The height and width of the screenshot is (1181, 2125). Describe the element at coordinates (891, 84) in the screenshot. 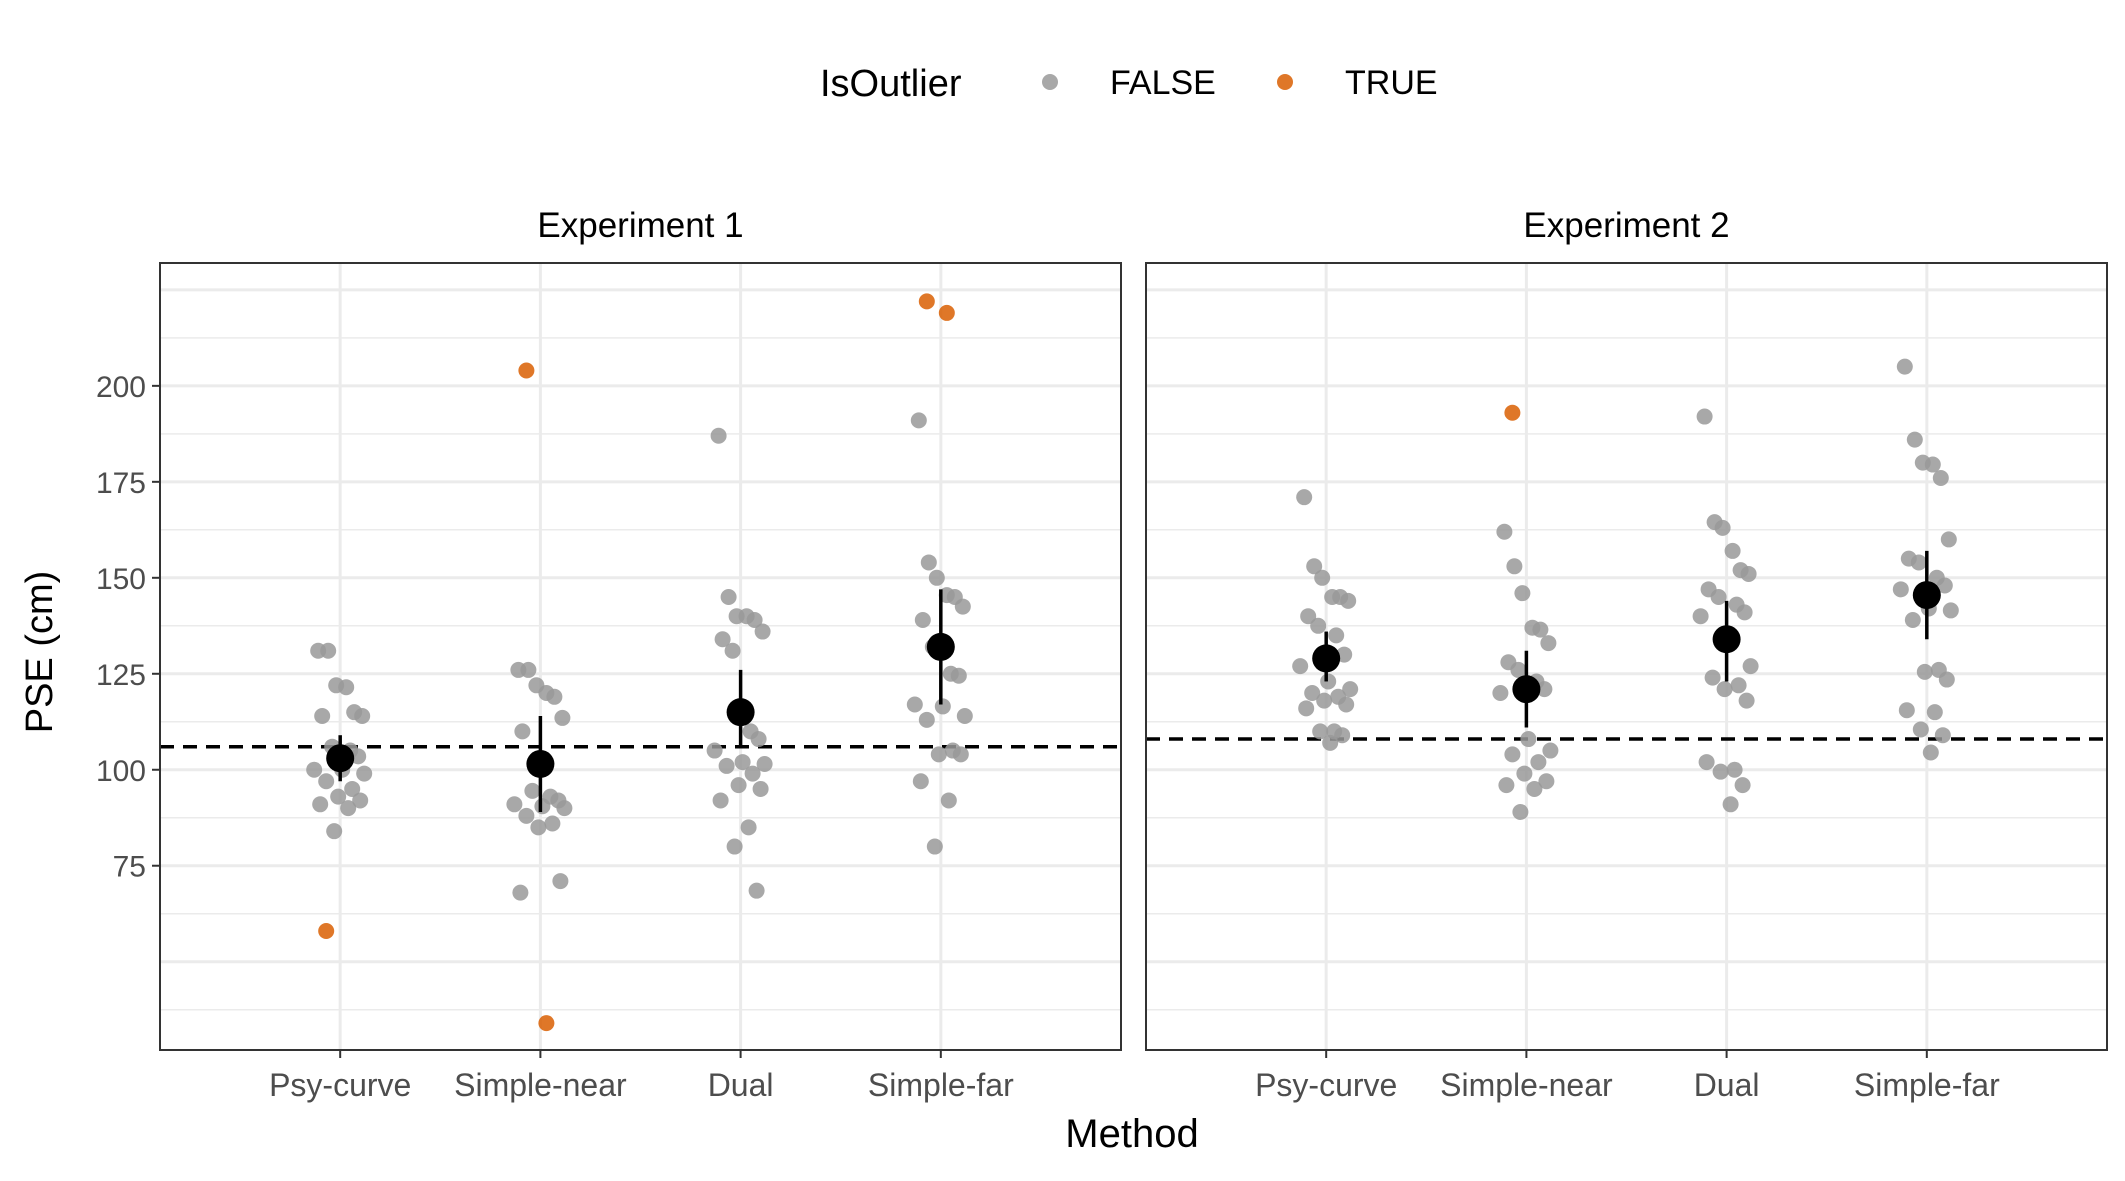

I see `legend-title: IsOutlier` at that location.